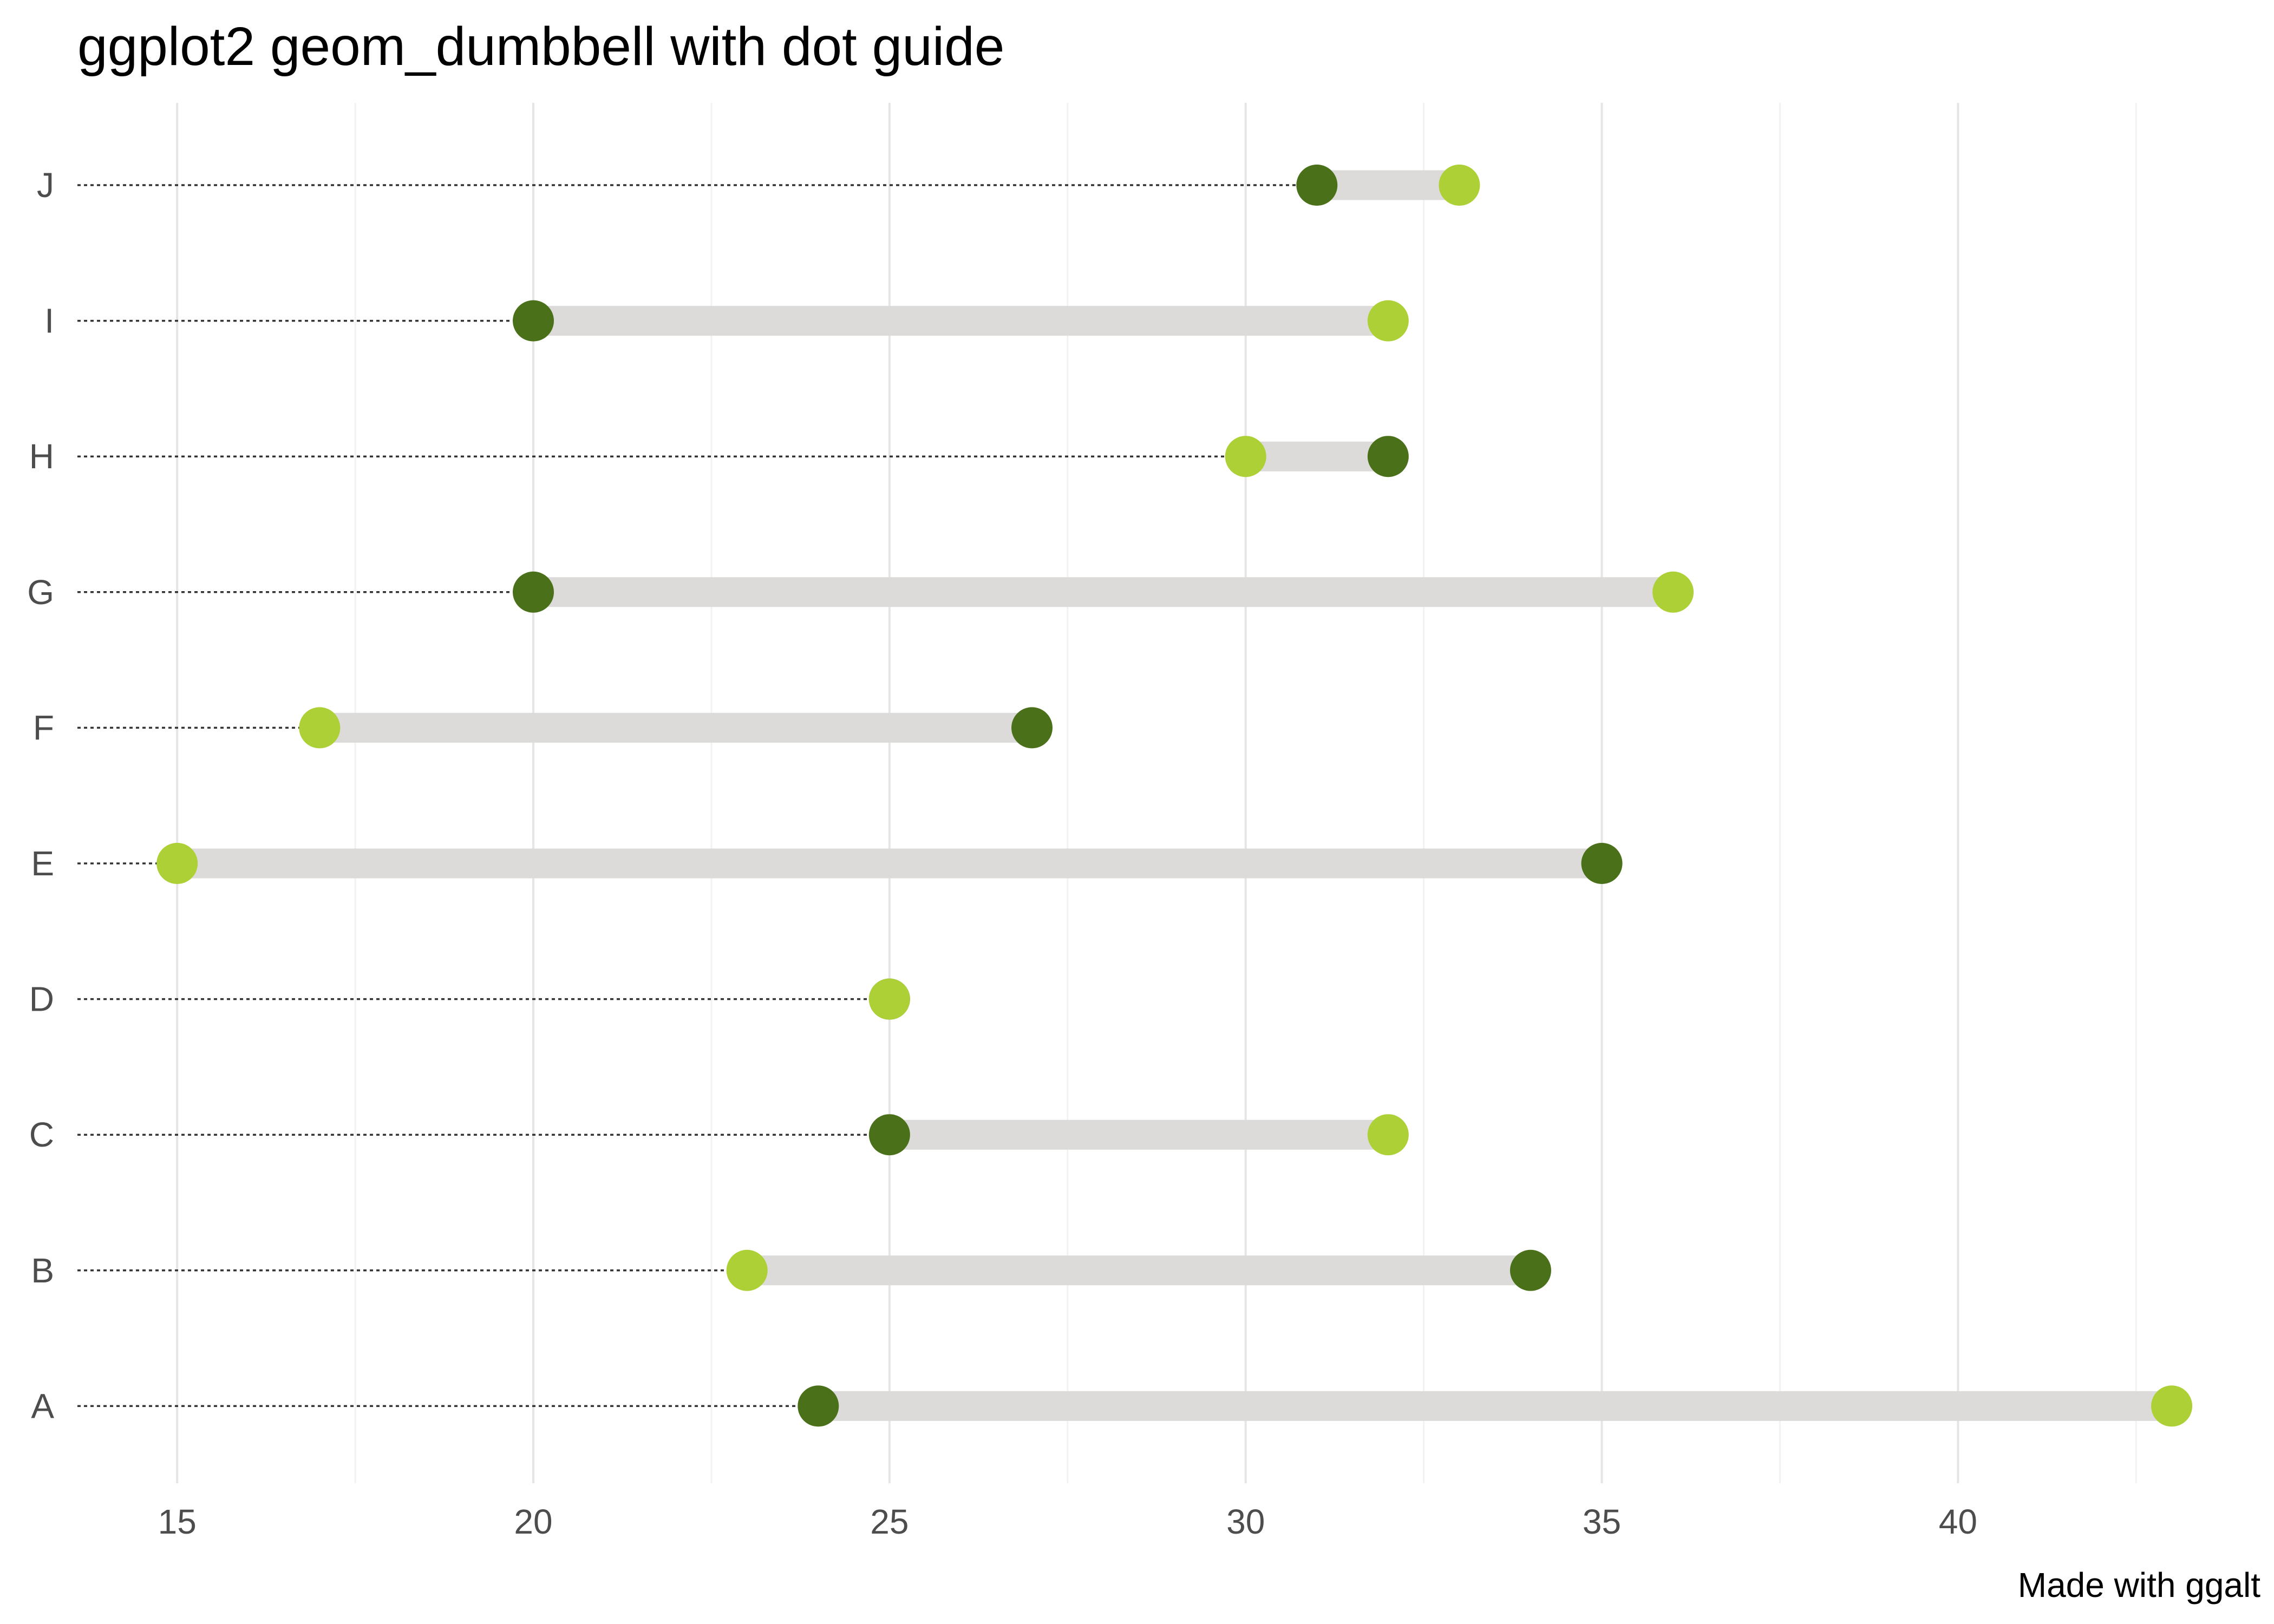 The height and width of the screenshot is (1624, 2274). What do you see at coordinates (1032, 728) in the screenshot?
I see `point-x-F` at bounding box center [1032, 728].